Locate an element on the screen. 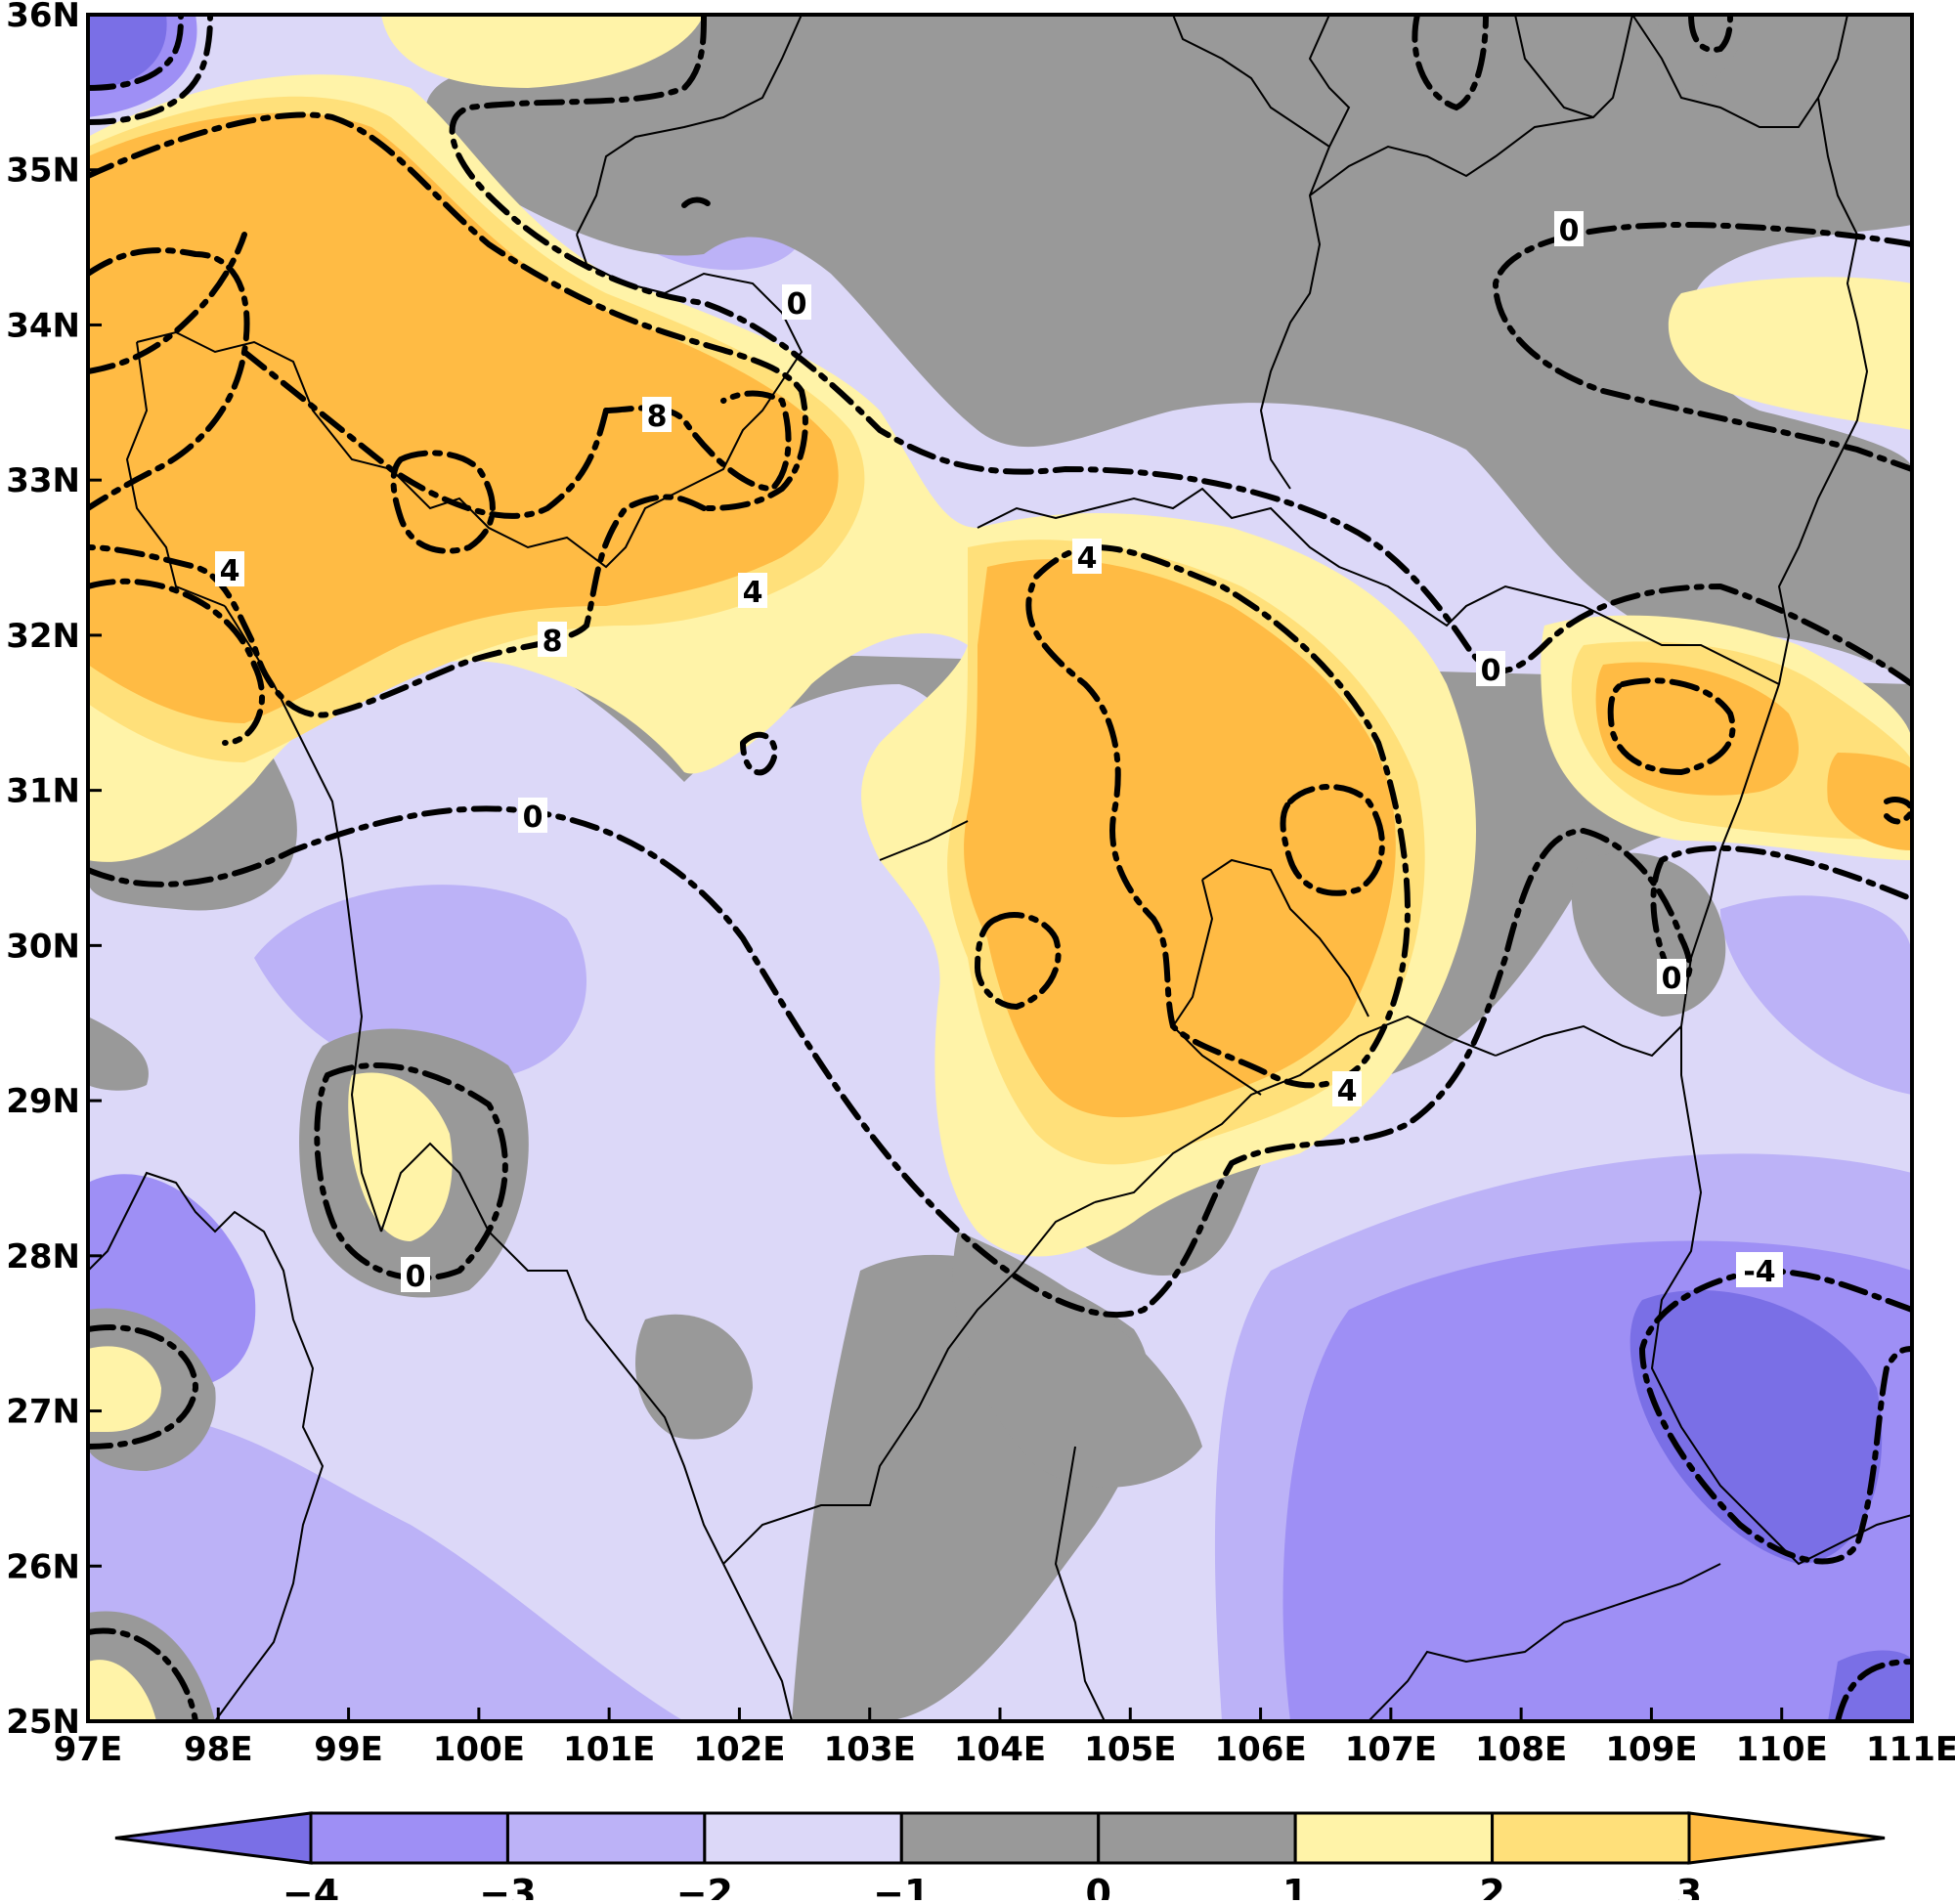  x-tick-label: 99E is located at coordinates (349, 1749).